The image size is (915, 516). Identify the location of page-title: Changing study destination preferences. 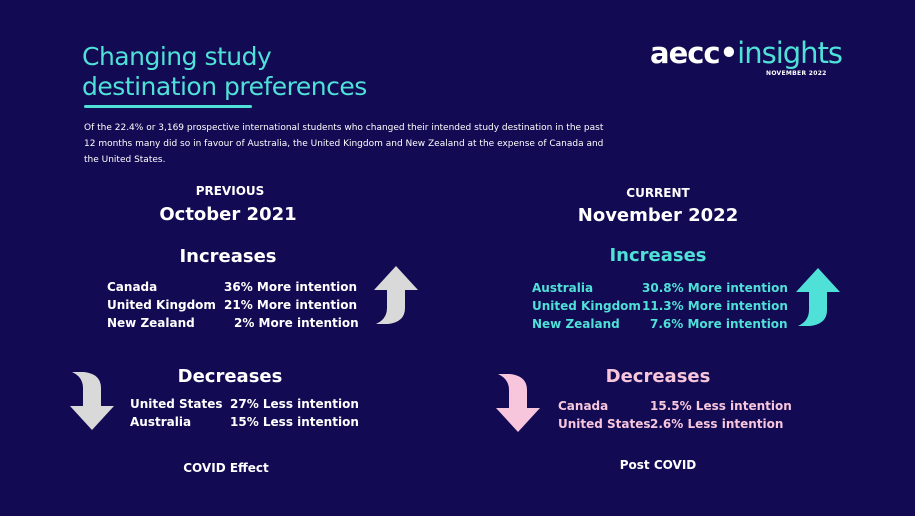
(242, 72).